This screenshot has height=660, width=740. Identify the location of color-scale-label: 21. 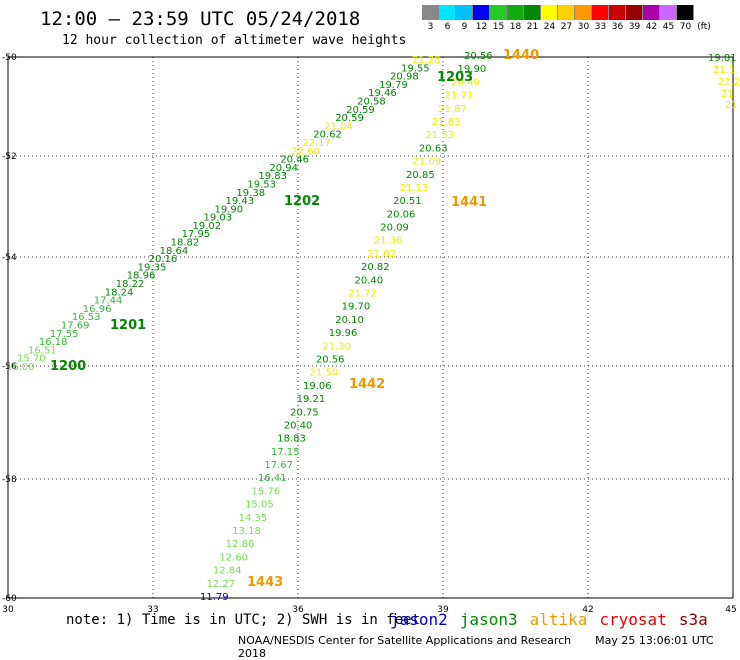
(532, 27).